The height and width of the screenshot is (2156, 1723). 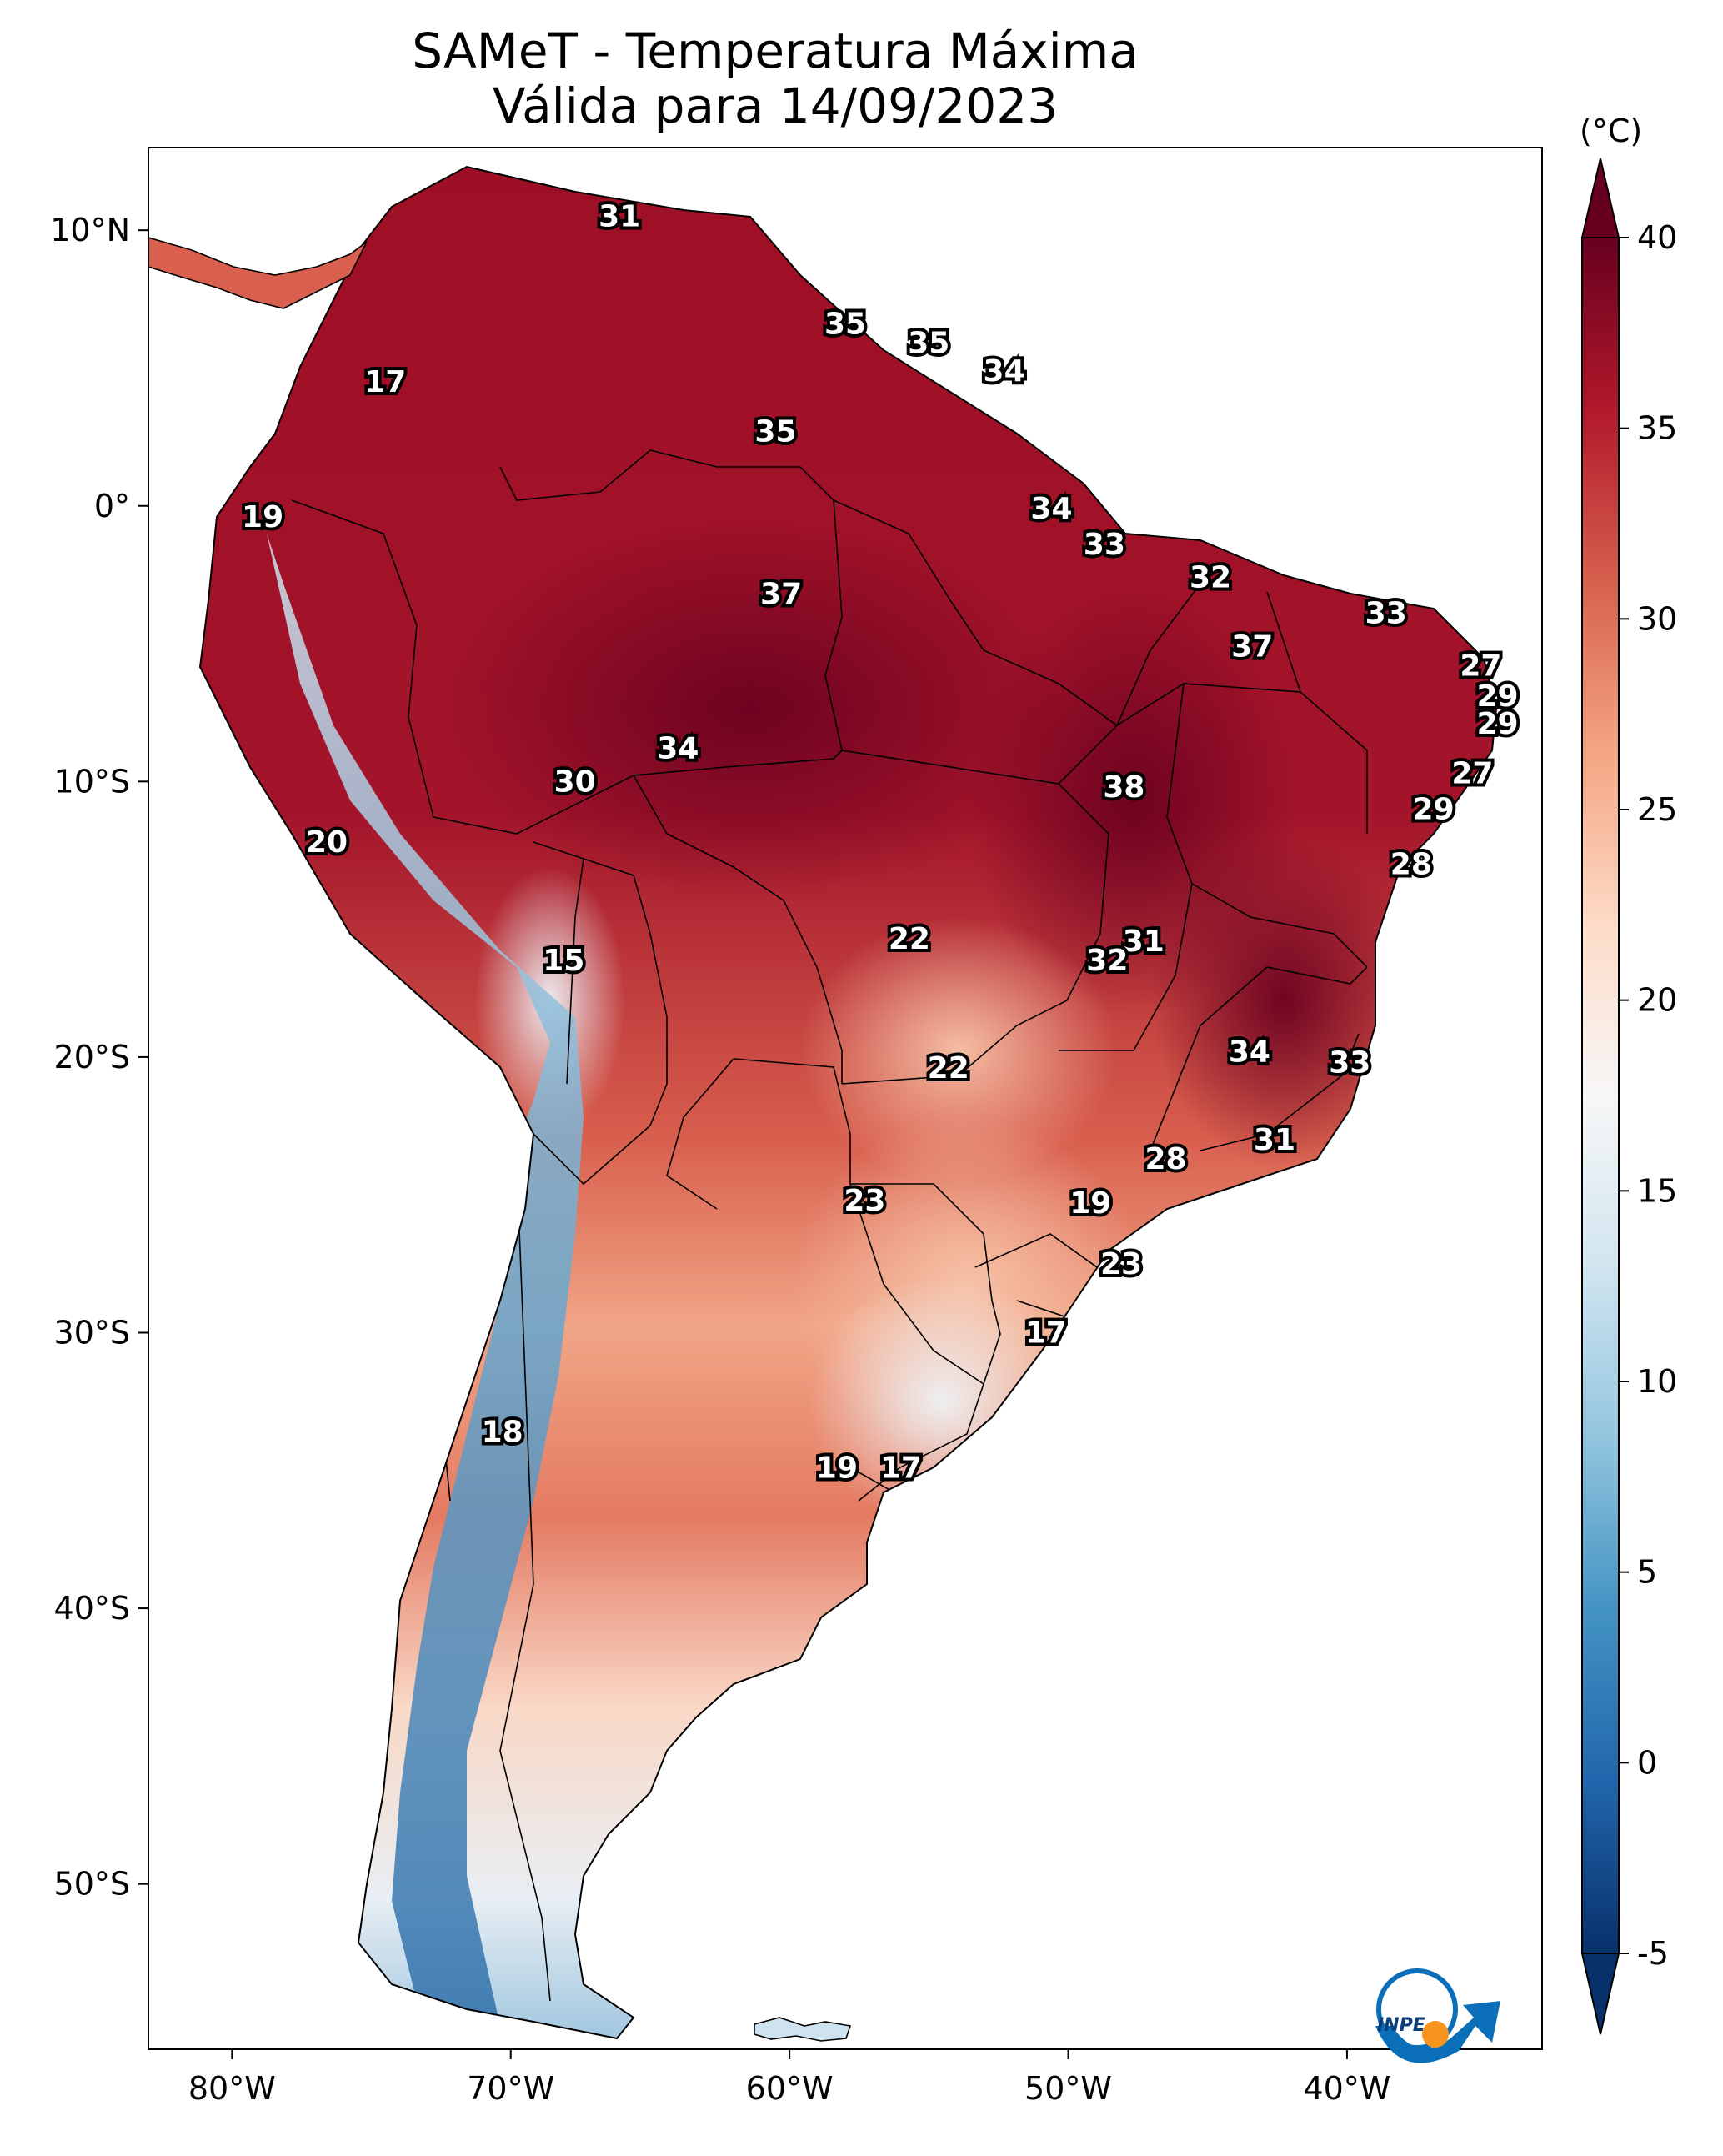 What do you see at coordinates (90, 230) in the screenshot?
I see `lat-tick-label: 10°N` at bounding box center [90, 230].